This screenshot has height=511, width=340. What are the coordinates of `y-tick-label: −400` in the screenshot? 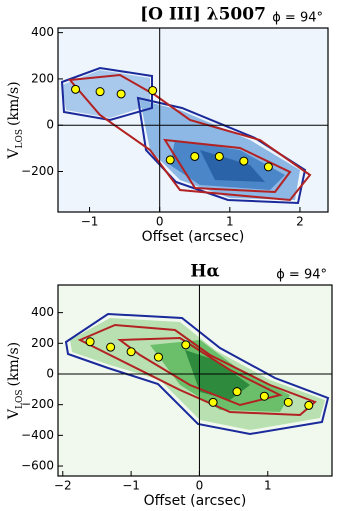 It's located at (37, 435).